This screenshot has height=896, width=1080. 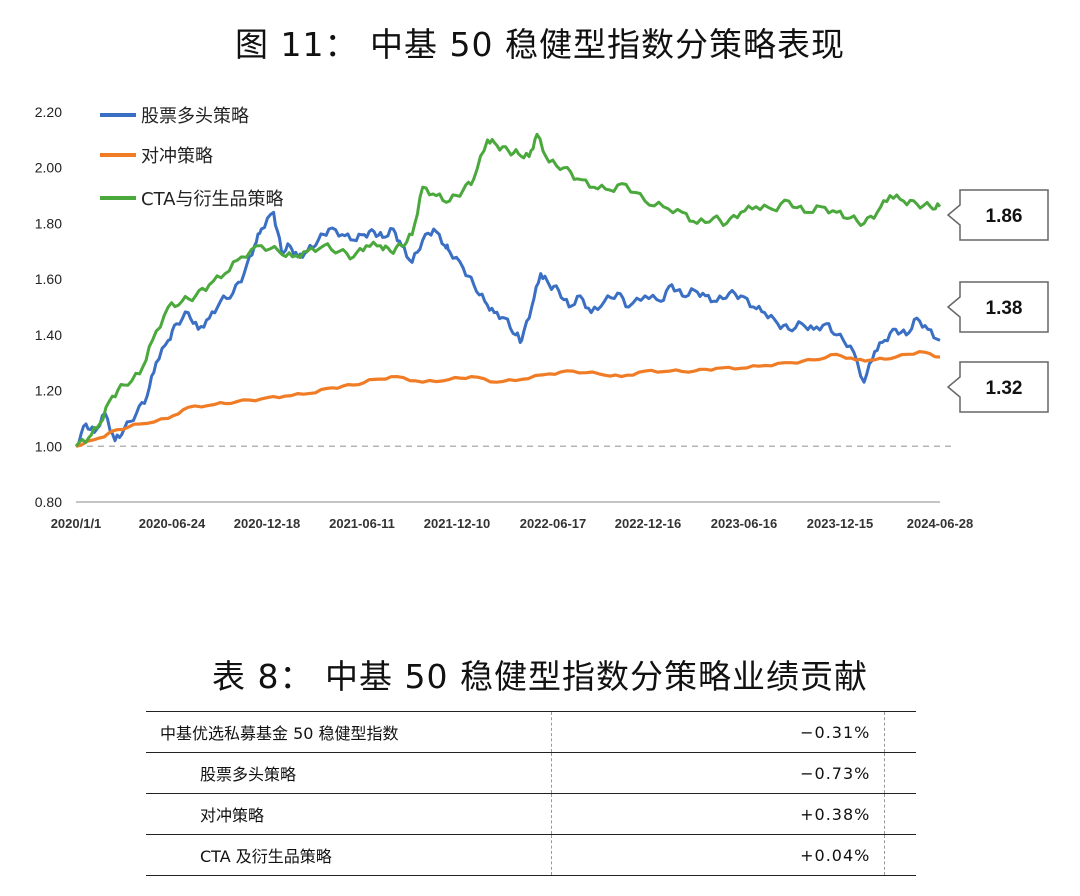 What do you see at coordinates (349, 855) in the screenshot?
I see `row-name: CTA 及衍生品策略` at bounding box center [349, 855].